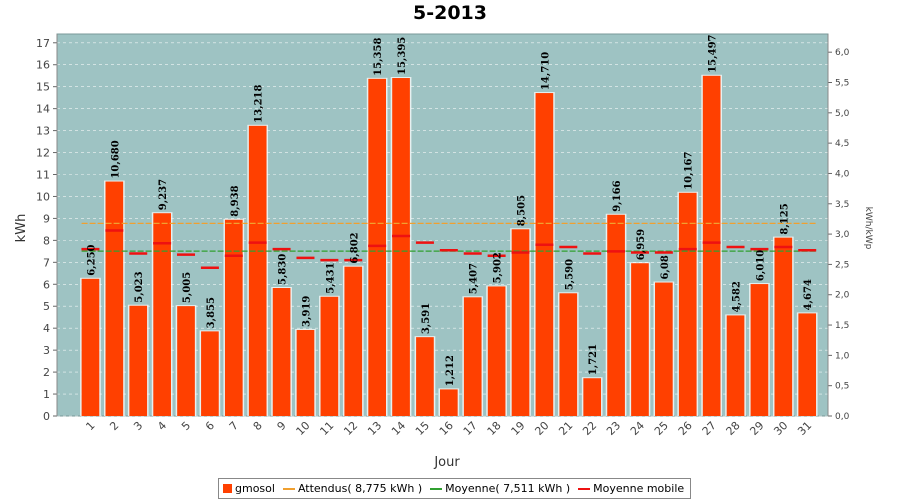 The height and width of the screenshot is (500, 900). I want to click on data-label: 5,407, so click(474, 278).